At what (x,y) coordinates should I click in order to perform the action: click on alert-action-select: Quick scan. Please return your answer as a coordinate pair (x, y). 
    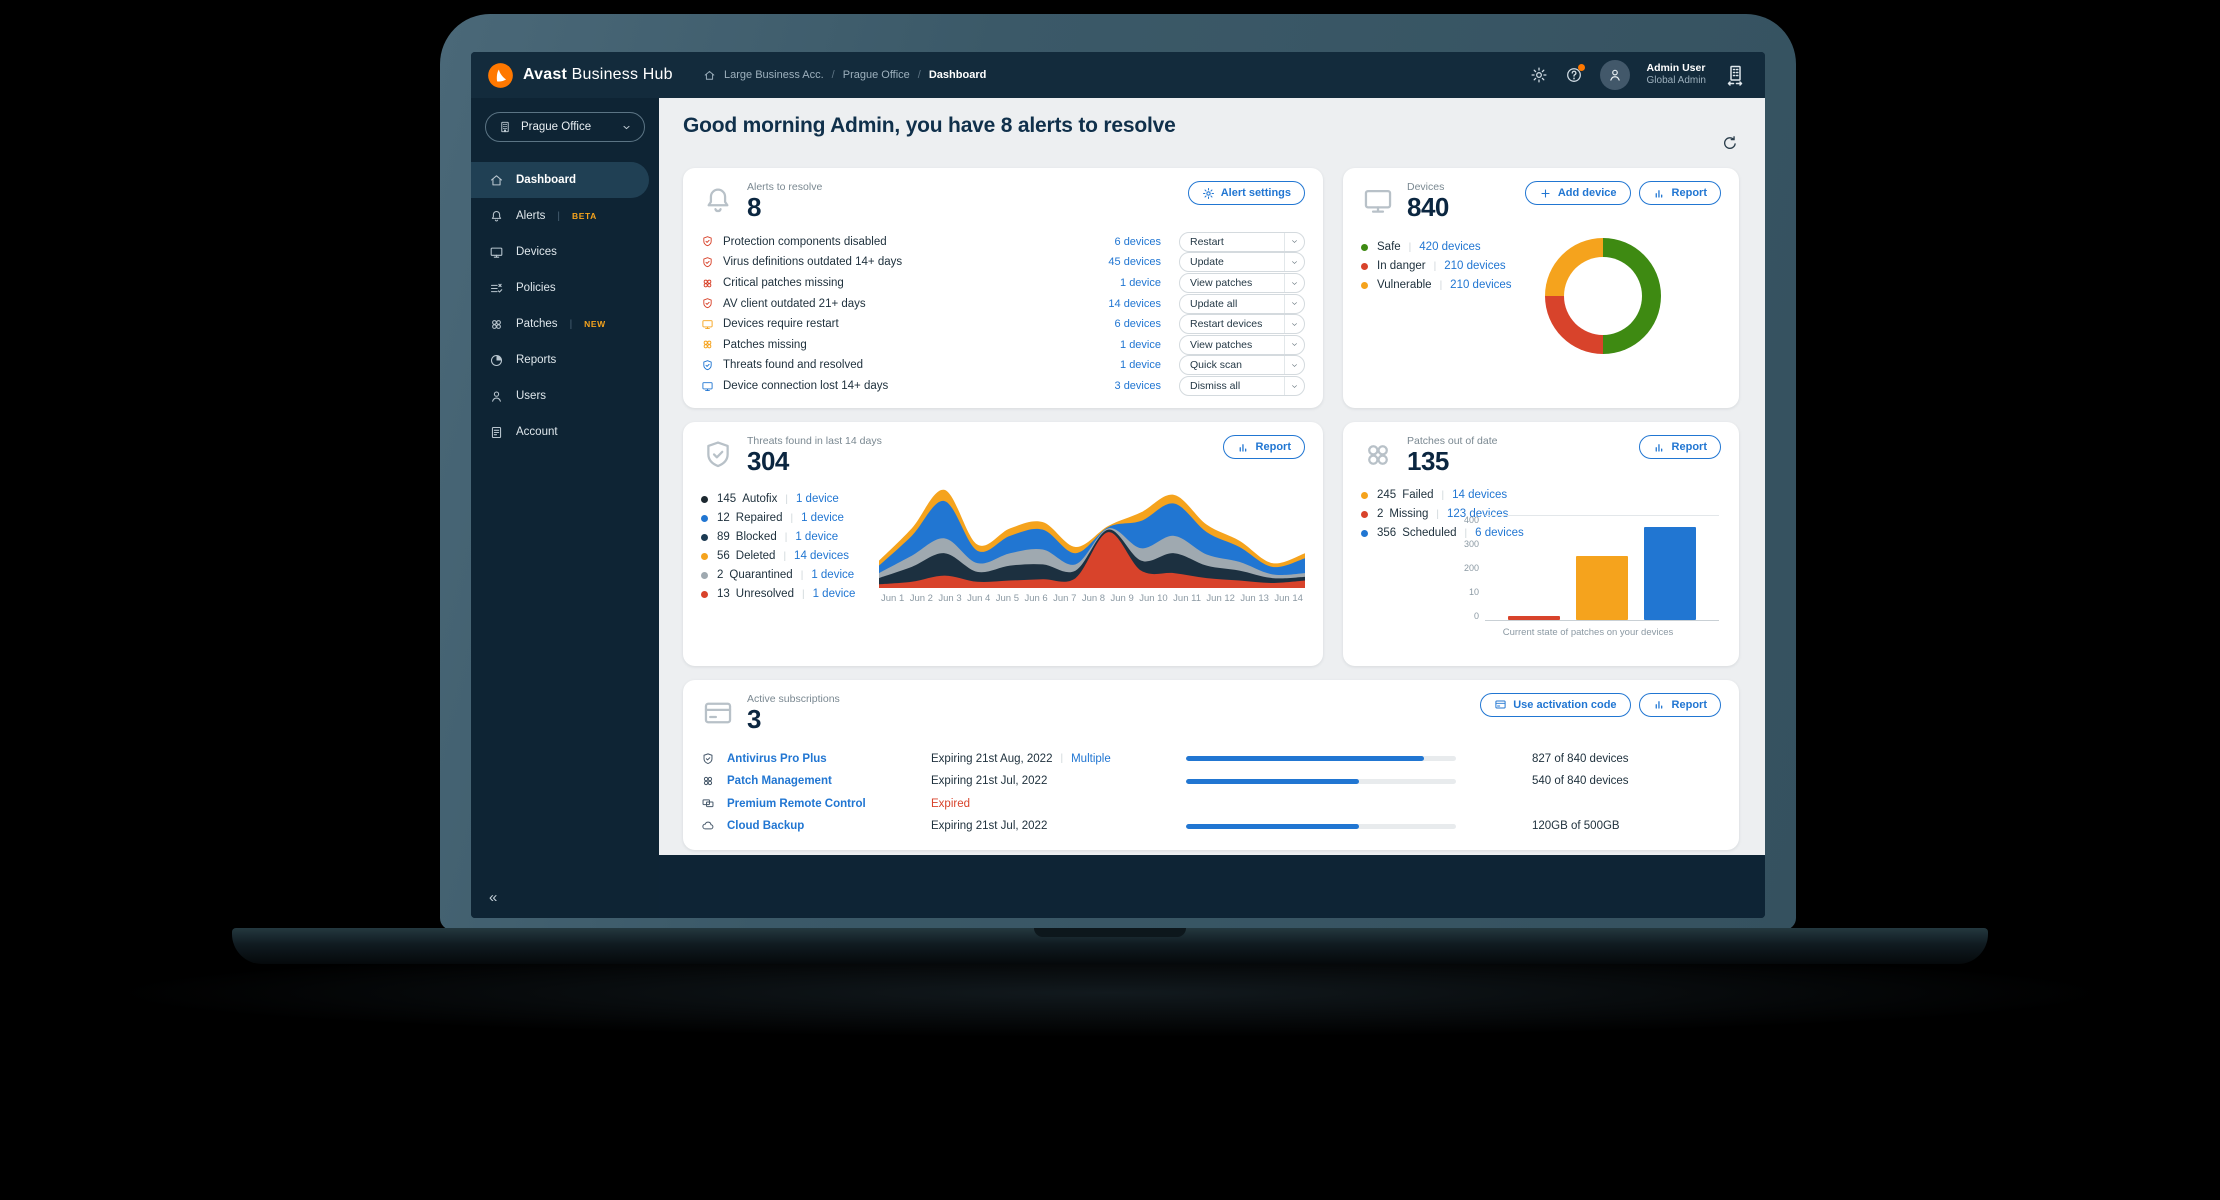
    Looking at the image, I should click on (1242, 365).